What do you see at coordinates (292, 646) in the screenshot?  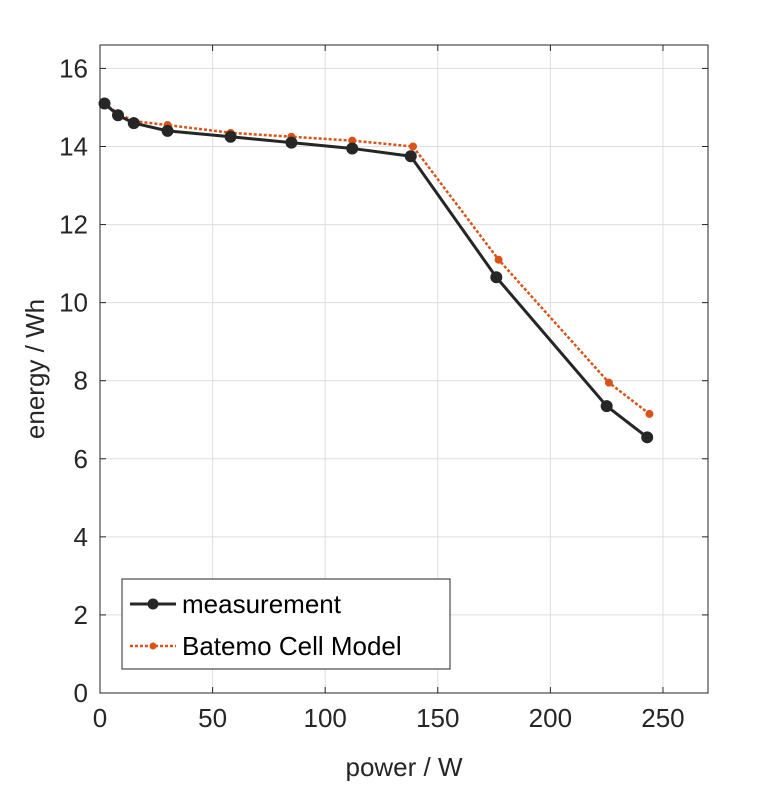 I see `legend-label: Batemo Cell Model` at bounding box center [292, 646].